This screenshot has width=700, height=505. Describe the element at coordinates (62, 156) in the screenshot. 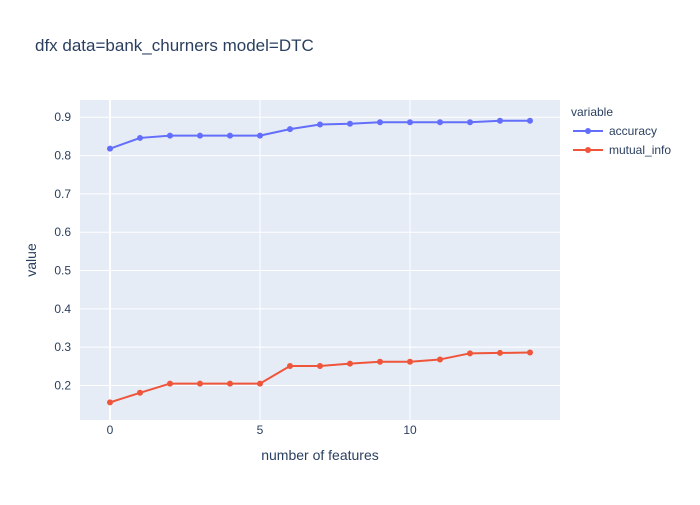

I see `y-tick-label: 0.8` at that location.